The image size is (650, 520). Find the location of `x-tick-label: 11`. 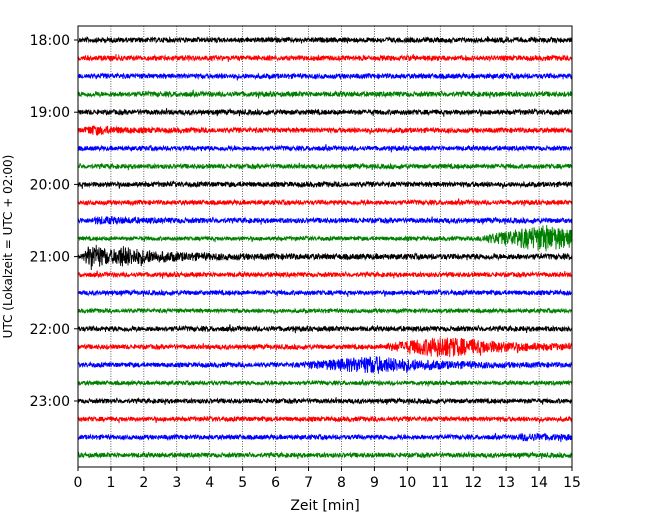

x-tick-label: 11 is located at coordinates (440, 483).